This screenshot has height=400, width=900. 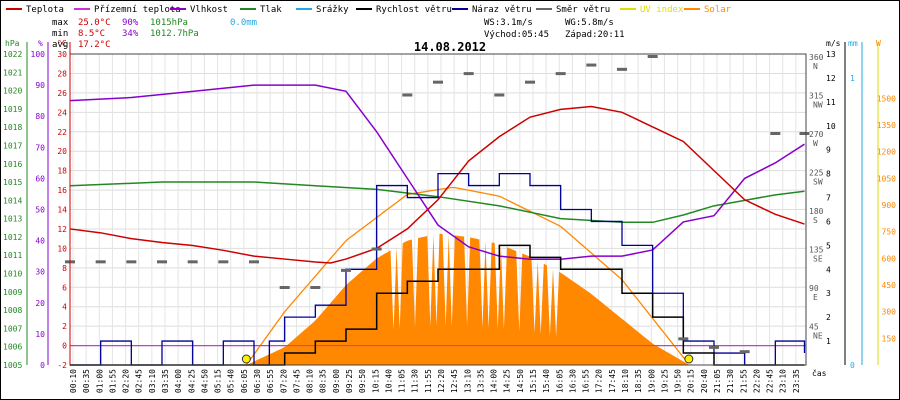 I want to click on humidity-tick: 100, so click(x=38, y=54).